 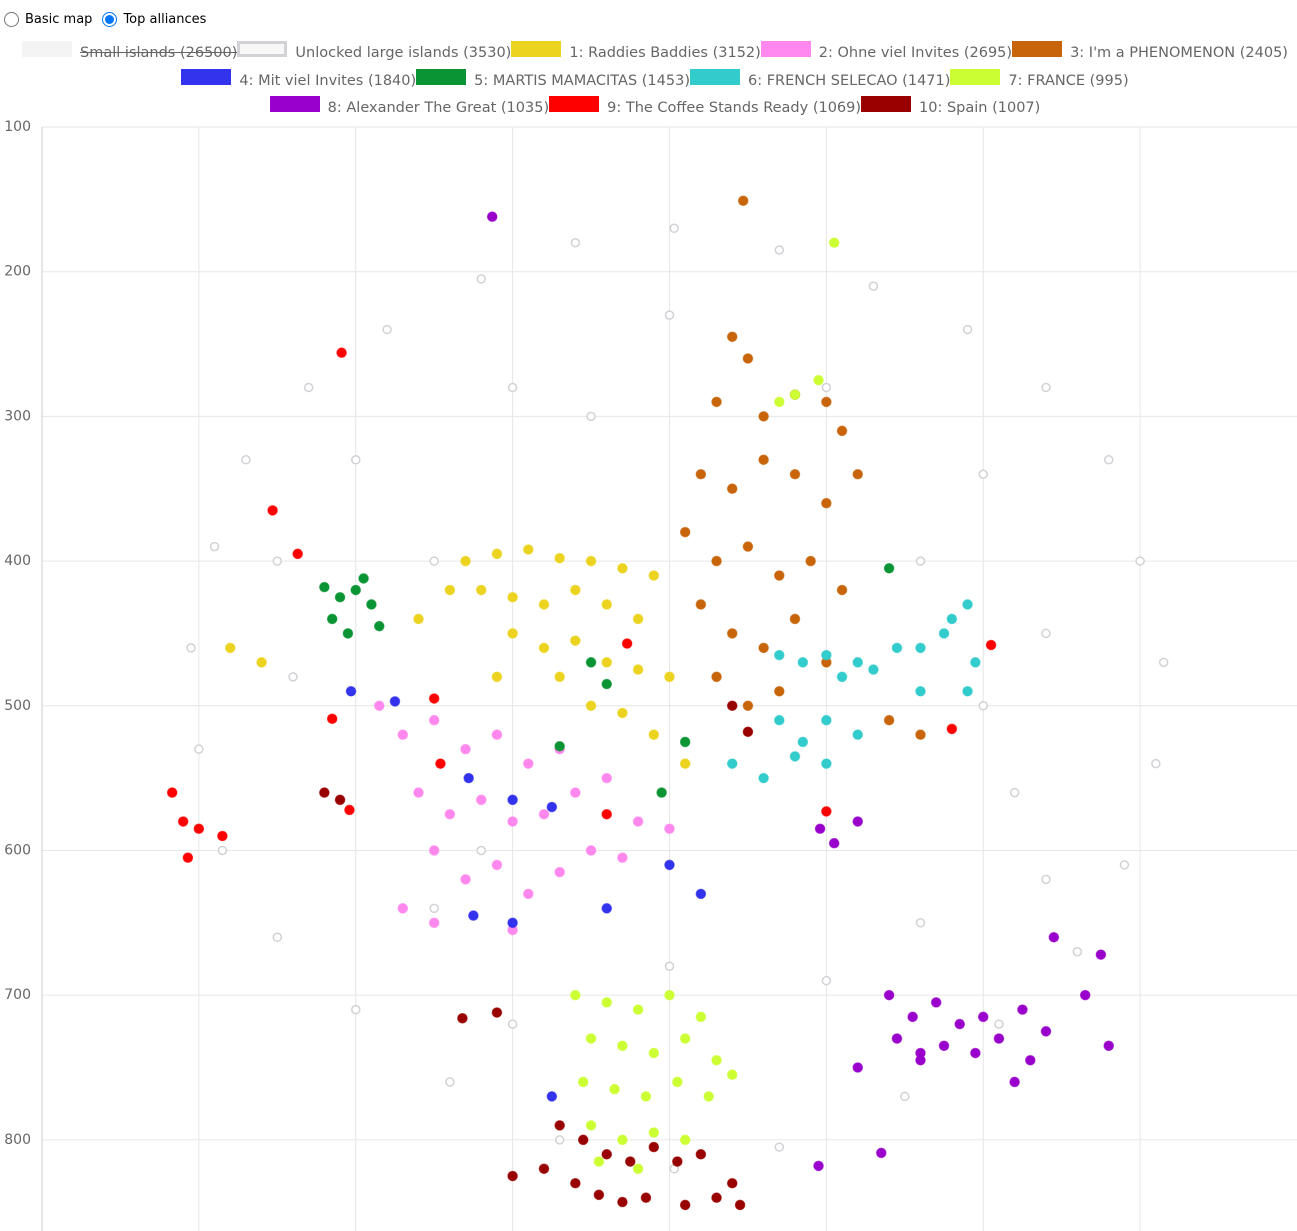 What do you see at coordinates (298, 78) in the screenshot?
I see `legend-item: 4: Mit viel Invites (1840)` at bounding box center [298, 78].